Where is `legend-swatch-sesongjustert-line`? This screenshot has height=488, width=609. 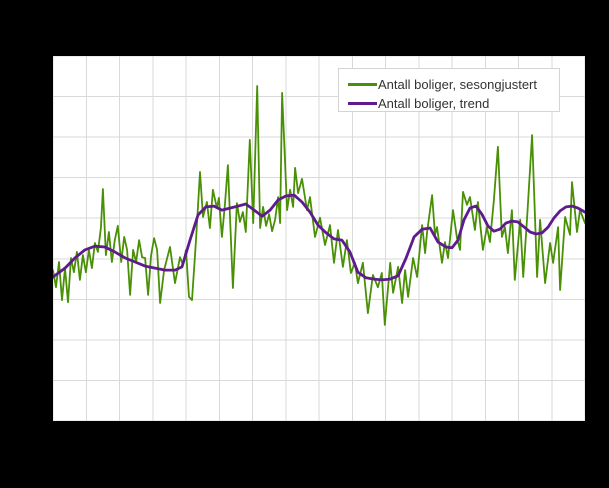
legend-swatch-sesongjustert-line is located at coordinates (362, 84).